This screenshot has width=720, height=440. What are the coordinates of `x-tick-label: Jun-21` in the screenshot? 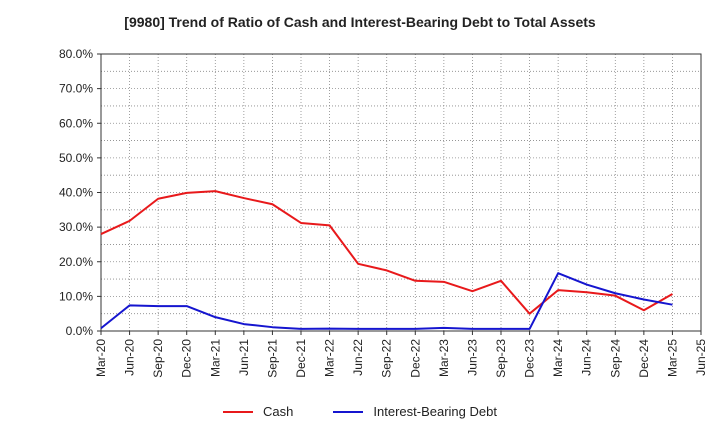 It's located at (244, 357).